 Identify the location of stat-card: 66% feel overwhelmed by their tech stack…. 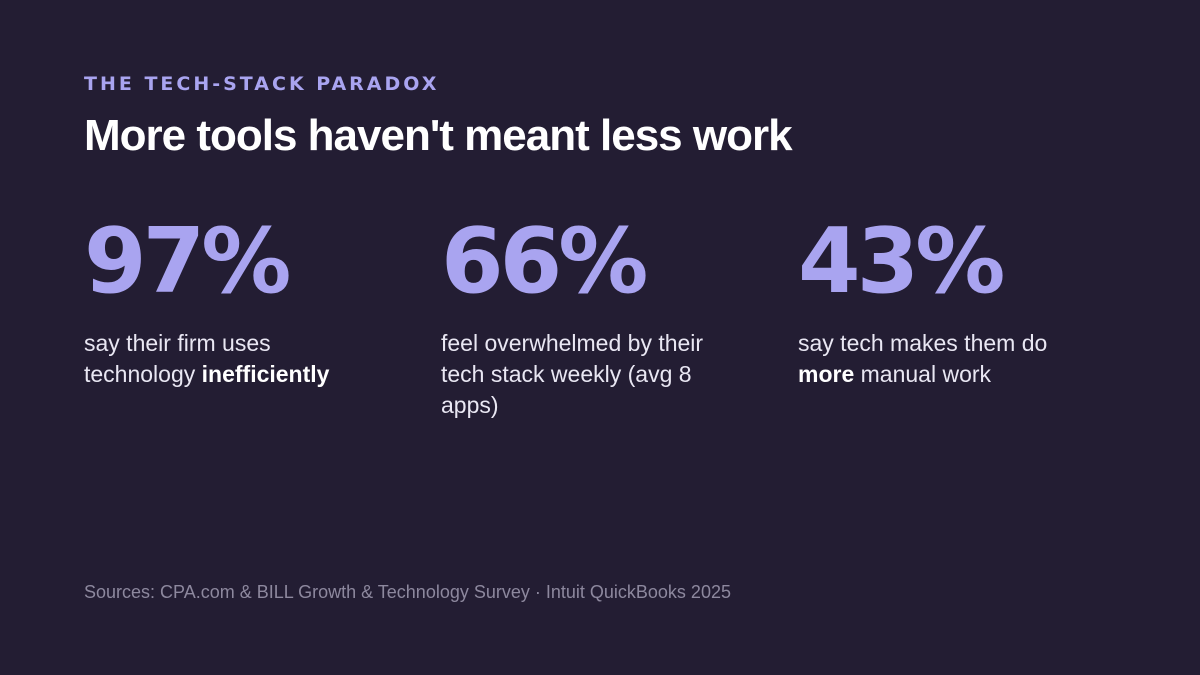
(619, 316).